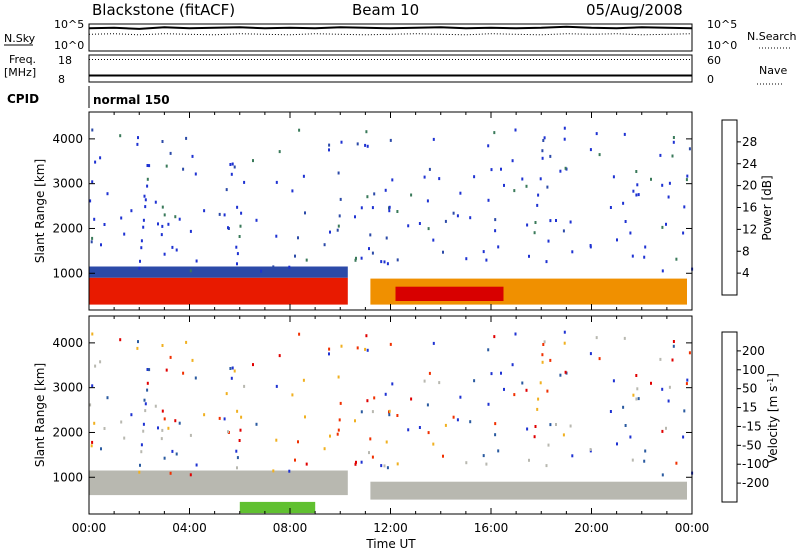 The height and width of the screenshot is (554, 800). I want to click on freq-unit-label: [MHz], so click(20, 72).